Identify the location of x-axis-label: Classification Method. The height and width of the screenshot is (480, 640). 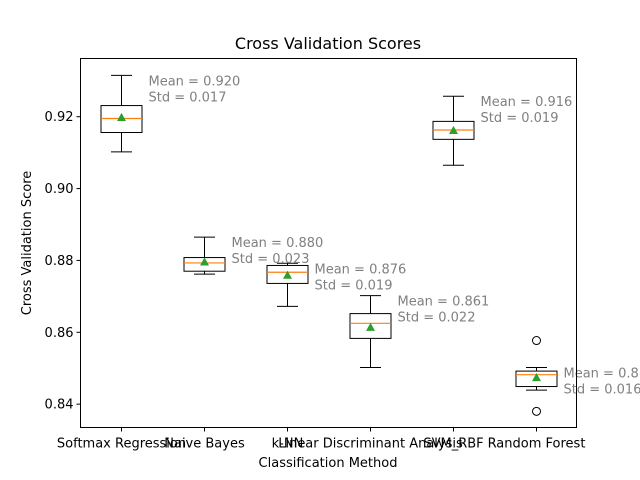
(328, 463).